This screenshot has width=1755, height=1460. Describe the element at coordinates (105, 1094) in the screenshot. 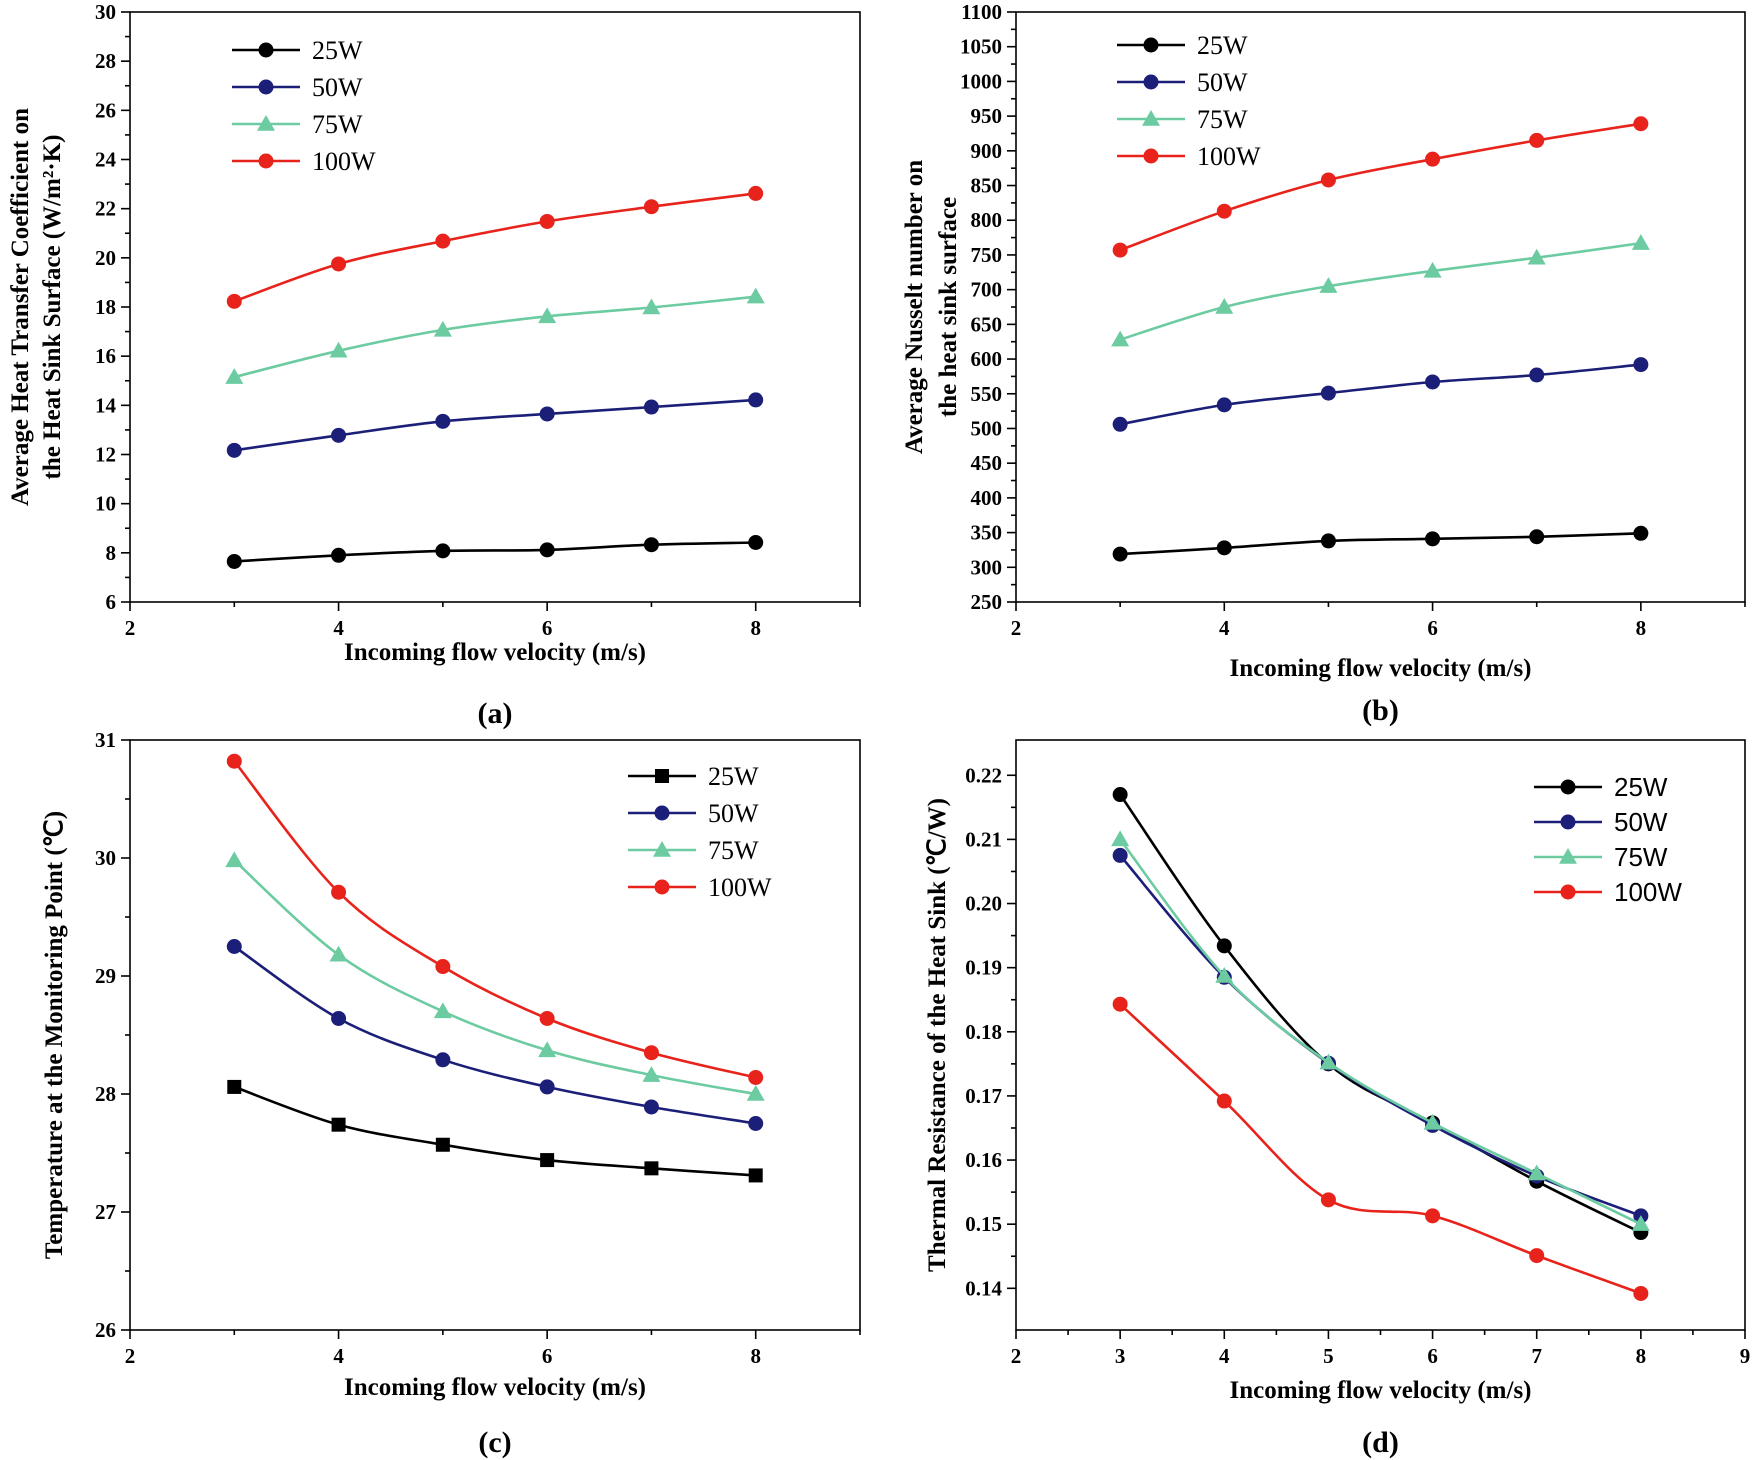

I see `y-tick-label: 28` at that location.